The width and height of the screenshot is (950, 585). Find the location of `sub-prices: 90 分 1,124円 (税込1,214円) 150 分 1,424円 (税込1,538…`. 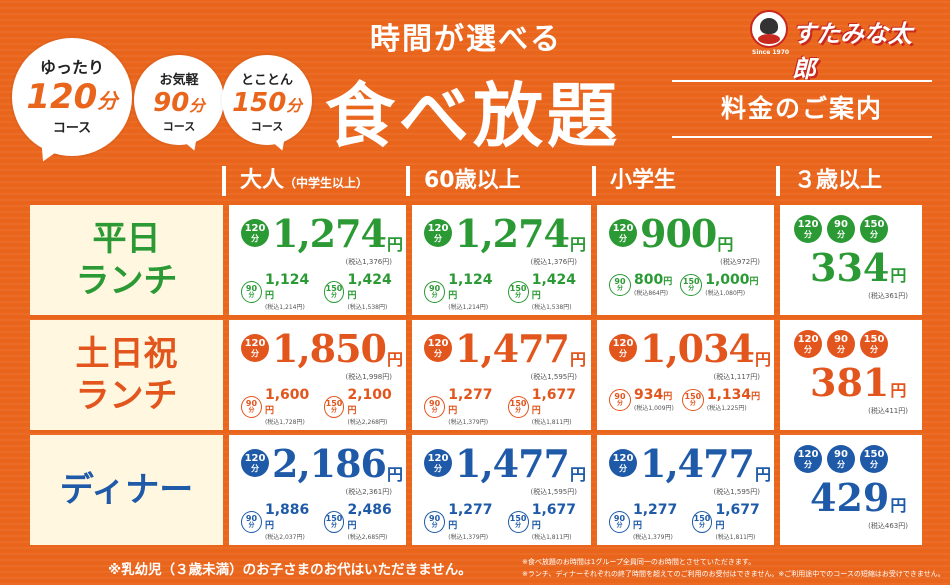

sub-prices: 90 分 1,124円 (税込1,214円) 150 分 1,424円 (税込1,538… is located at coordinates (507, 292).